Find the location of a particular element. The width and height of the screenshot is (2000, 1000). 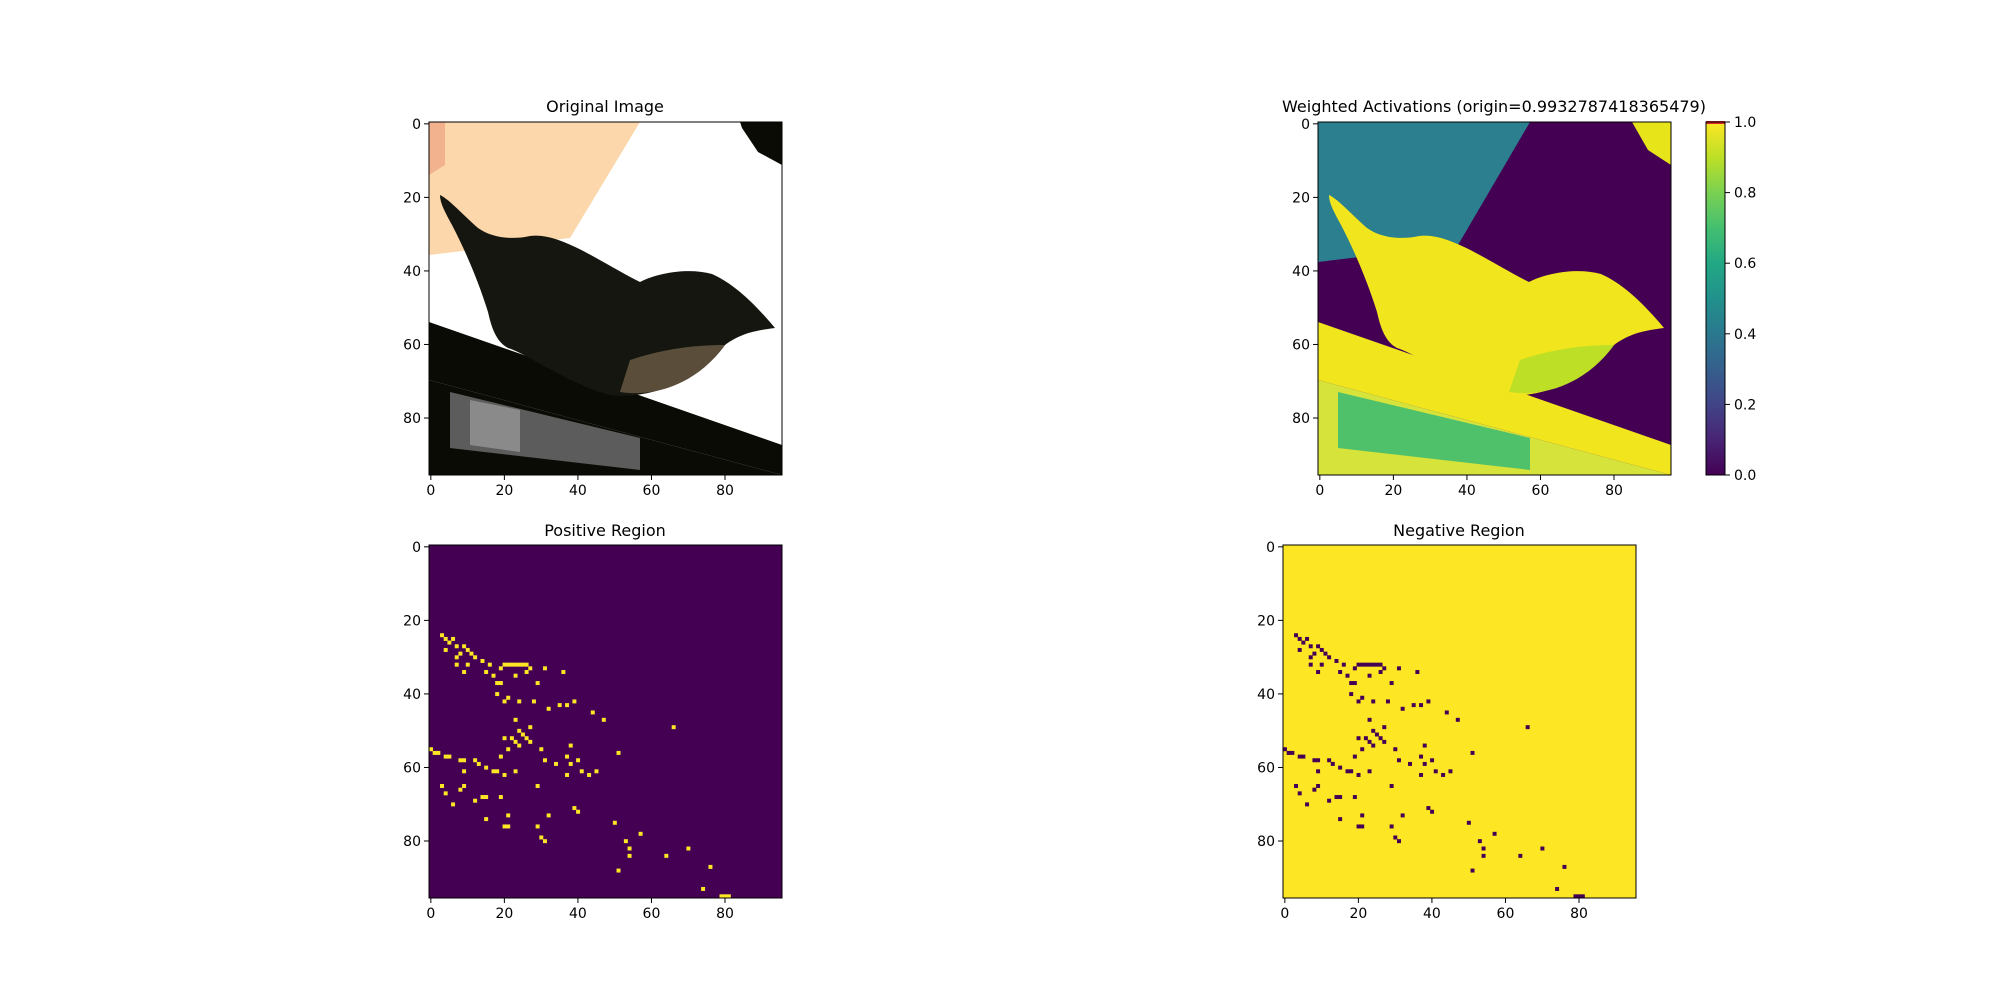

axes-frame is located at coordinates (1494, 298).